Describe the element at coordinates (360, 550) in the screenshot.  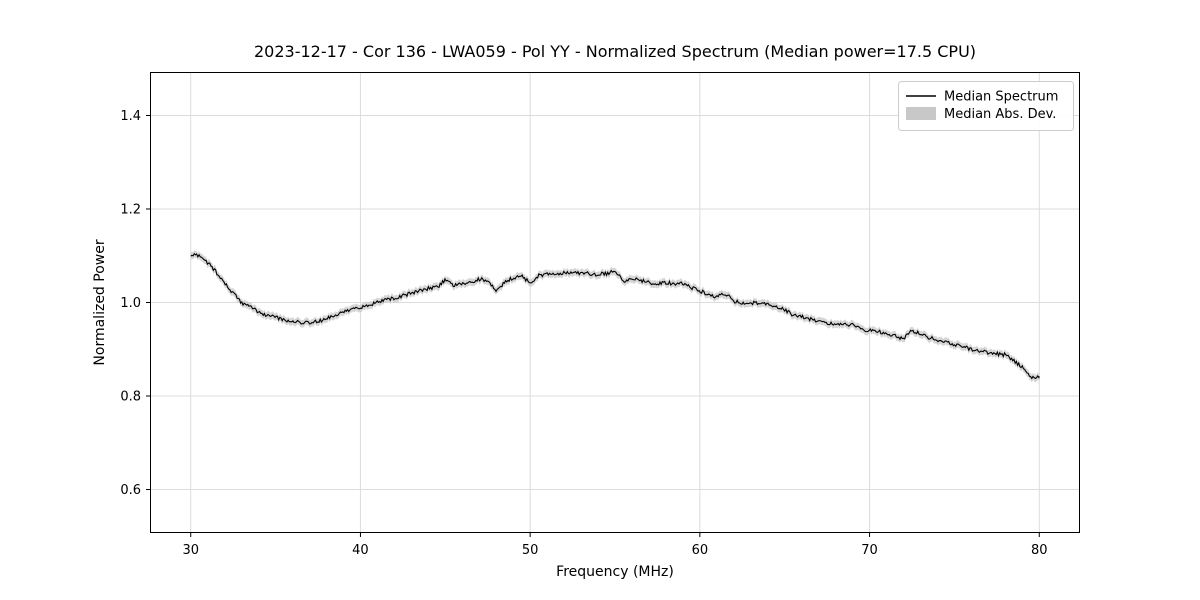
I see `x-tick-label: 40` at that location.